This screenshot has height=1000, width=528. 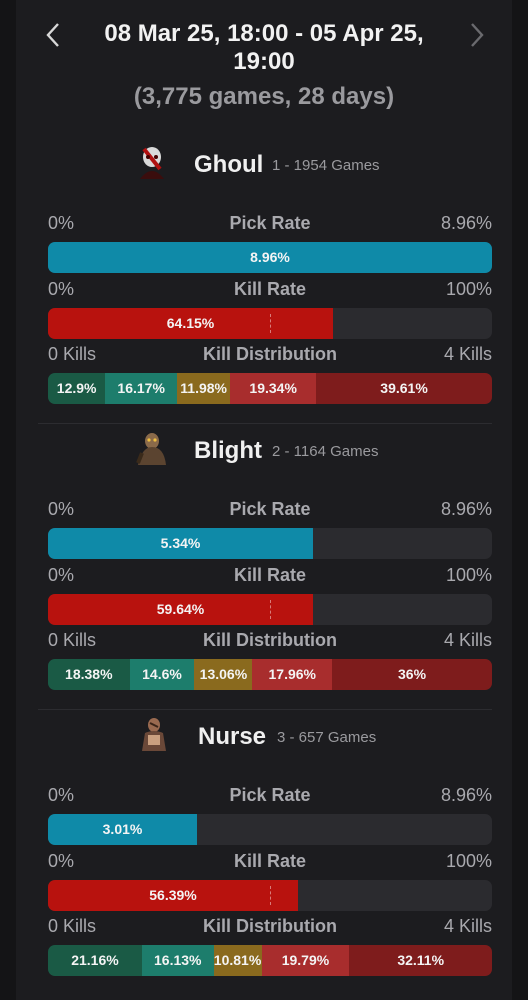 I want to click on kills-2-segment: 10.81%, so click(x=237, y=960).